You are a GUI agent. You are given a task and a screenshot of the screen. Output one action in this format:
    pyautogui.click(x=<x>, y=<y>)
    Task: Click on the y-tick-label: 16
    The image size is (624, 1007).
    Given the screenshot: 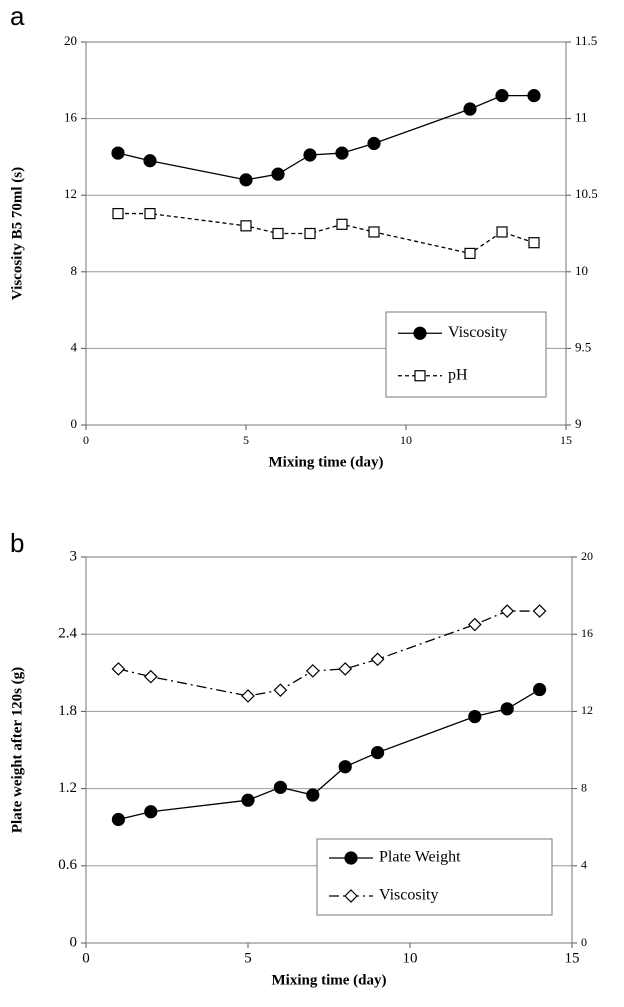 What is the action you would take?
    pyautogui.click(x=71, y=117)
    